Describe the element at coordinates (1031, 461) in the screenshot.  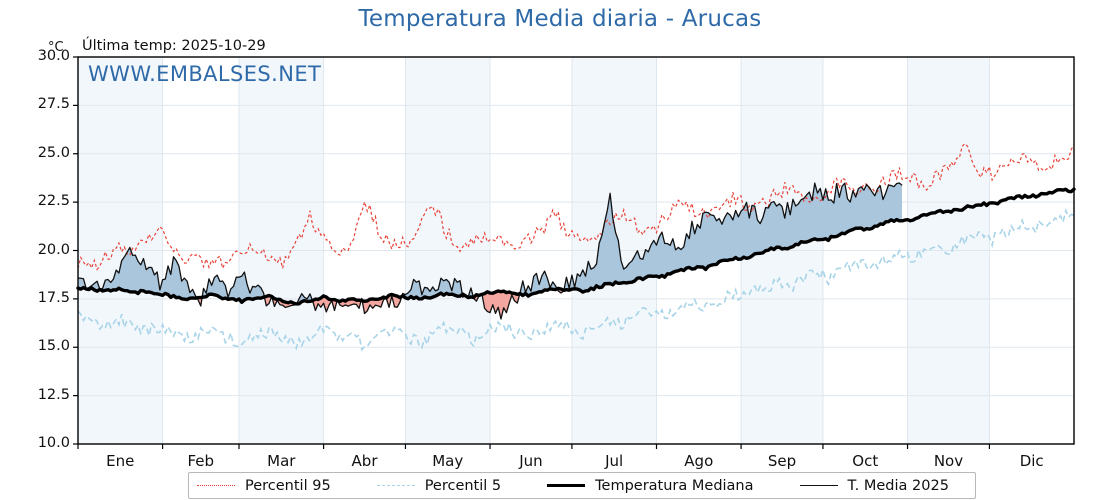
I see `x-axis-tick-label: Dic` at that location.